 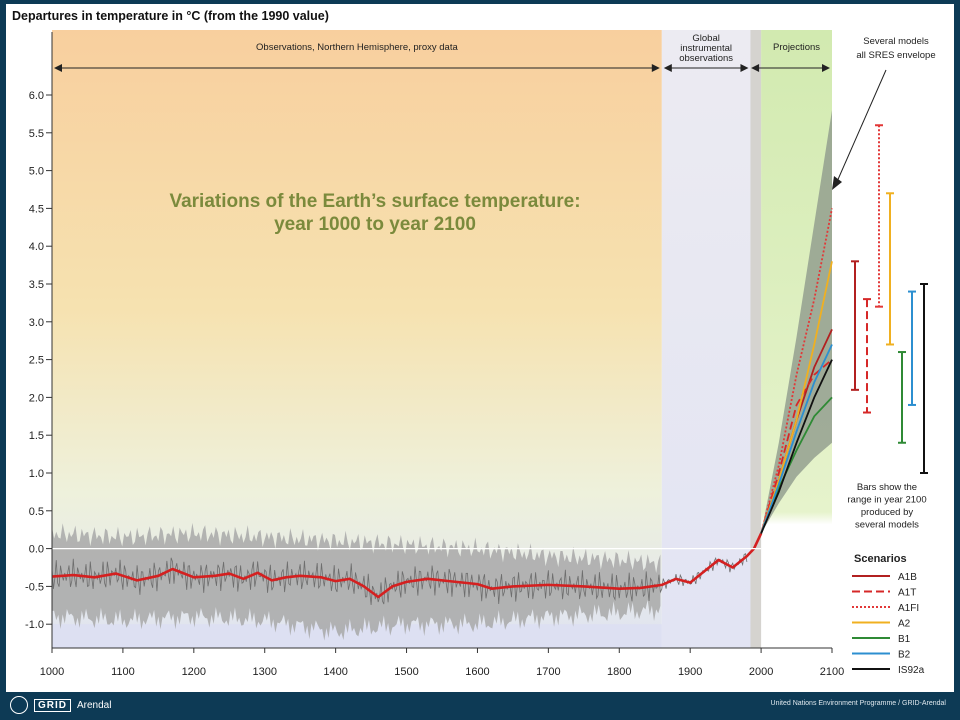 I want to click on bars-note: produced by, so click(x=887, y=512).